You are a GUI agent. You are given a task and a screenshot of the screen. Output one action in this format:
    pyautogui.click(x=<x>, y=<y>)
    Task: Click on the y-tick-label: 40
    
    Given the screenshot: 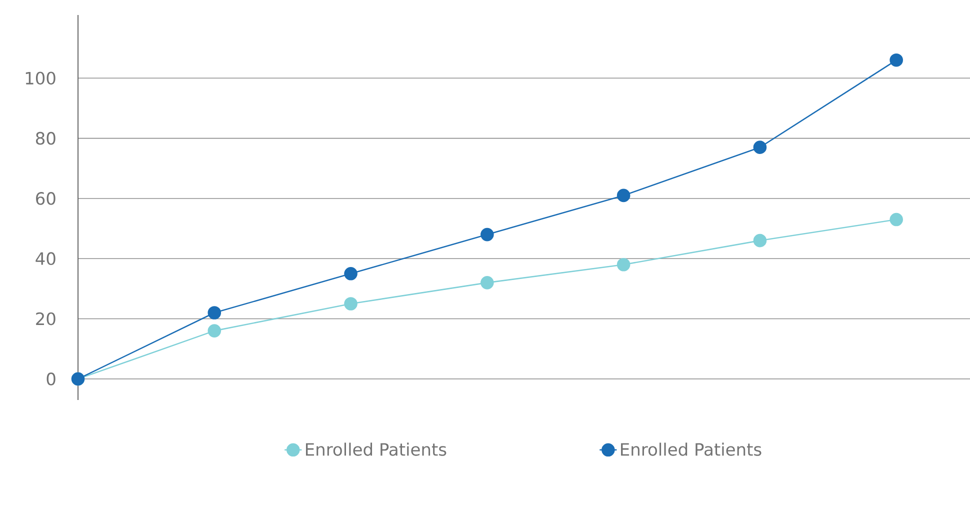 What is the action you would take?
    pyautogui.click(x=46, y=259)
    